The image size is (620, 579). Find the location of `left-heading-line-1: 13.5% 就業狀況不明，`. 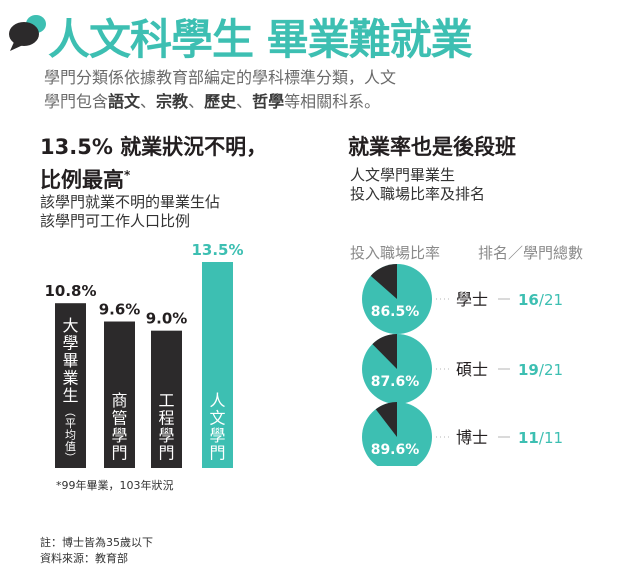

left-heading-line-1: 13.5% 就業狀況不明， is located at coordinates (154, 147).